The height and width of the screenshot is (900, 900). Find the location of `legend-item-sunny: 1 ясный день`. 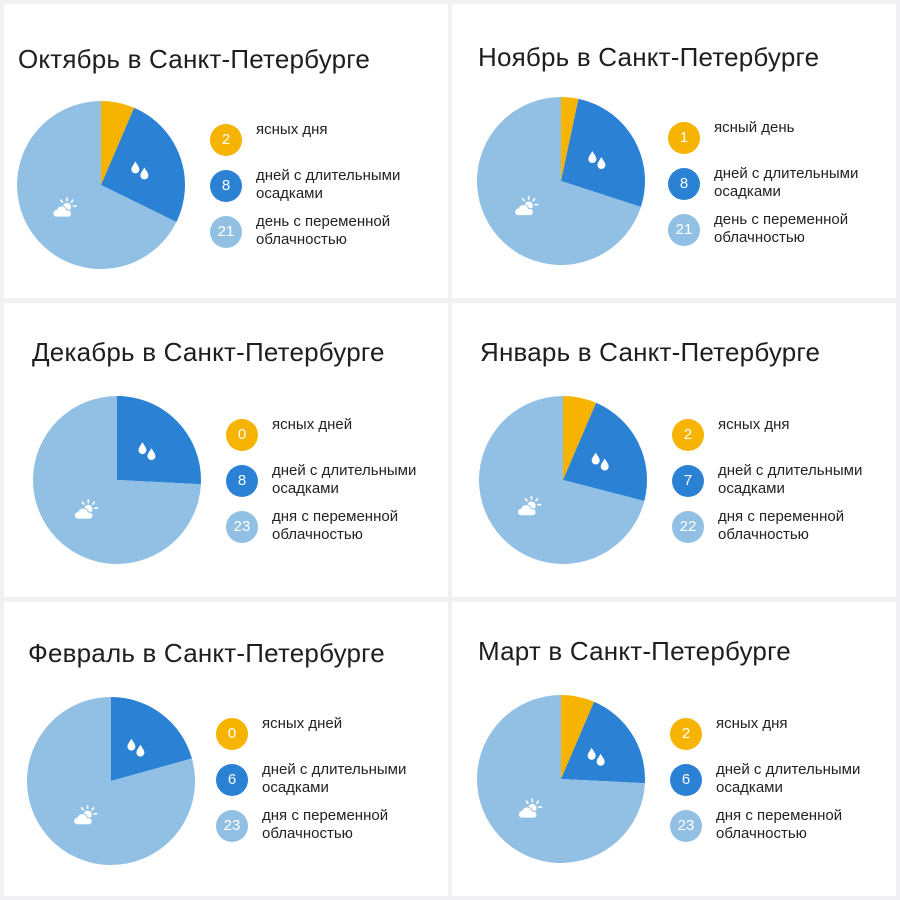

legend-item-sunny: 1 ясный день is located at coordinates (783, 143).